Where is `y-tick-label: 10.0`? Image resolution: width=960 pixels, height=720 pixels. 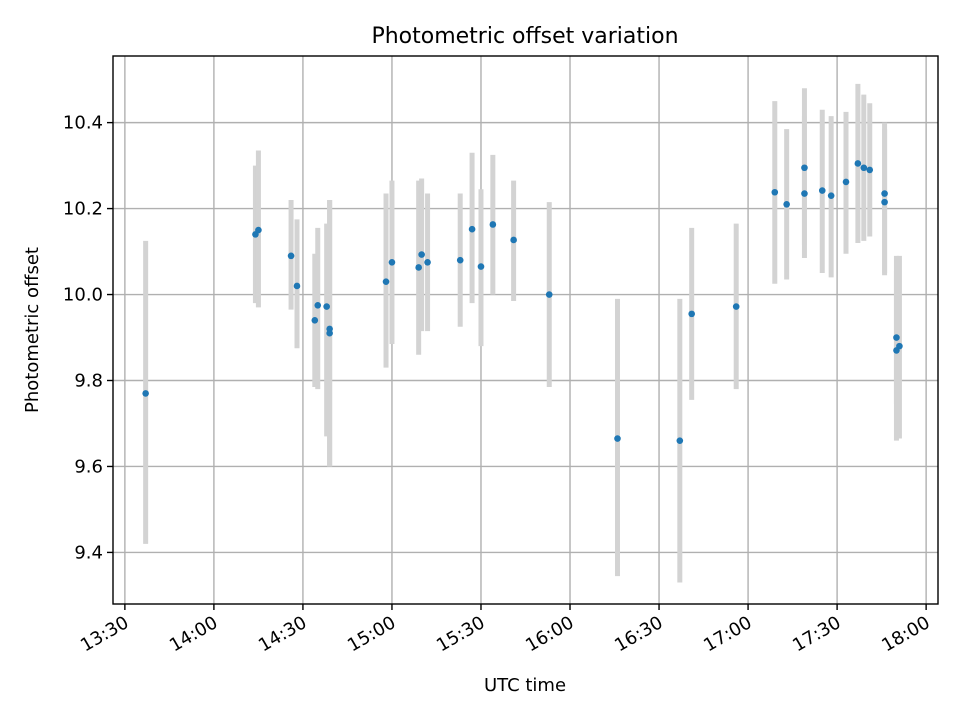
y-tick-label: 10.0 is located at coordinates (83, 295).